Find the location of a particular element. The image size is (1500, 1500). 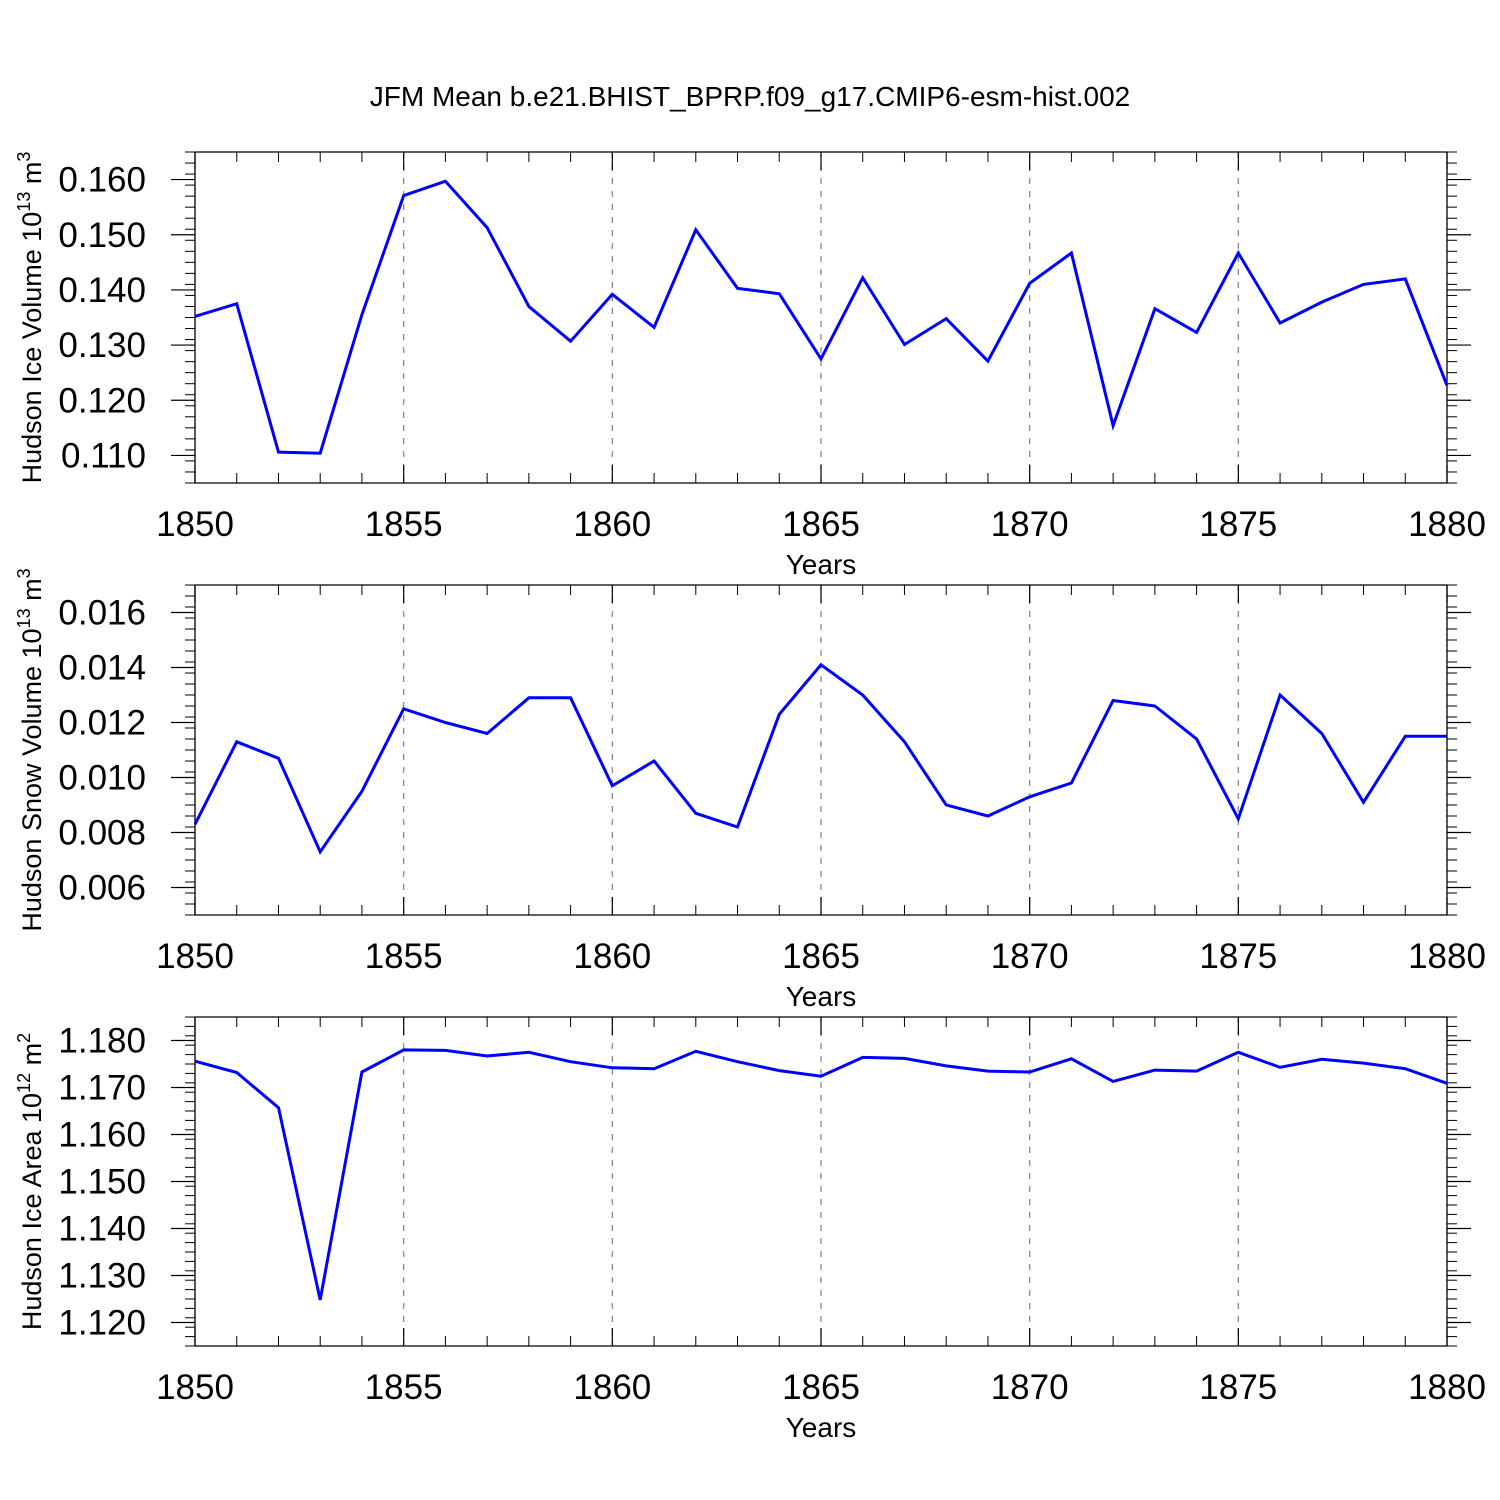

x-tick-label: 1855 is located at coordinates (404, 956).